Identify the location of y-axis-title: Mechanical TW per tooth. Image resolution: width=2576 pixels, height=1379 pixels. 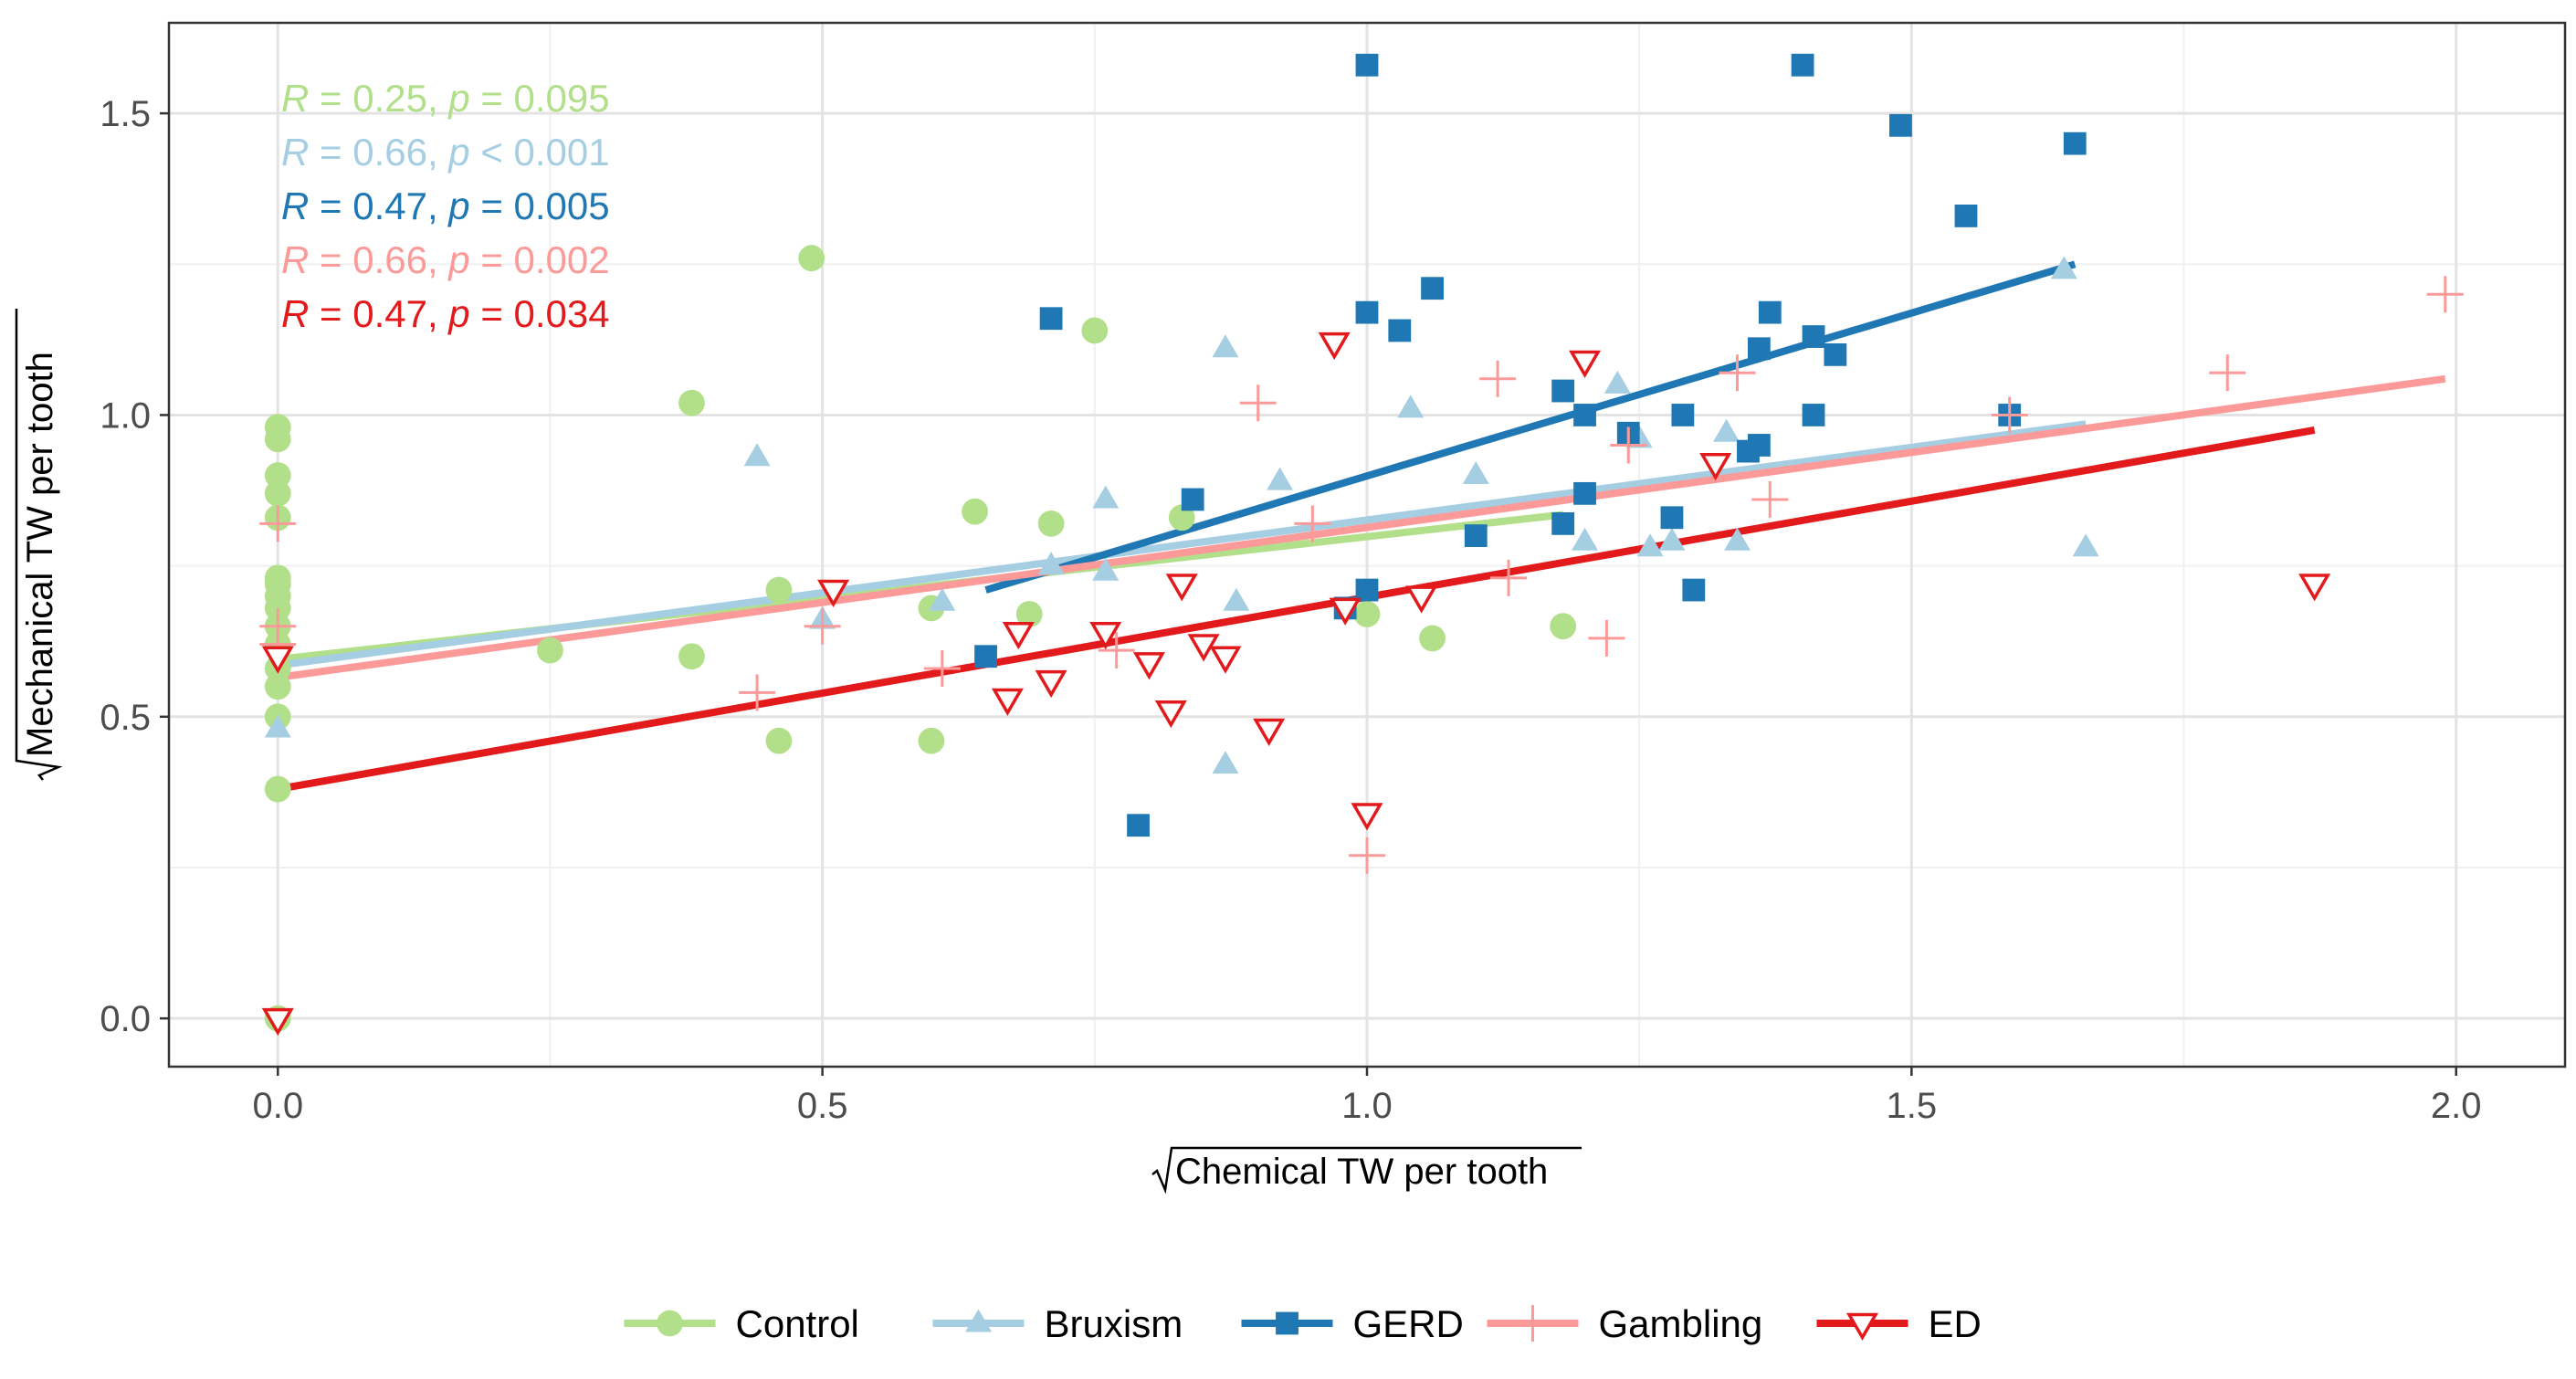
(39, 545).